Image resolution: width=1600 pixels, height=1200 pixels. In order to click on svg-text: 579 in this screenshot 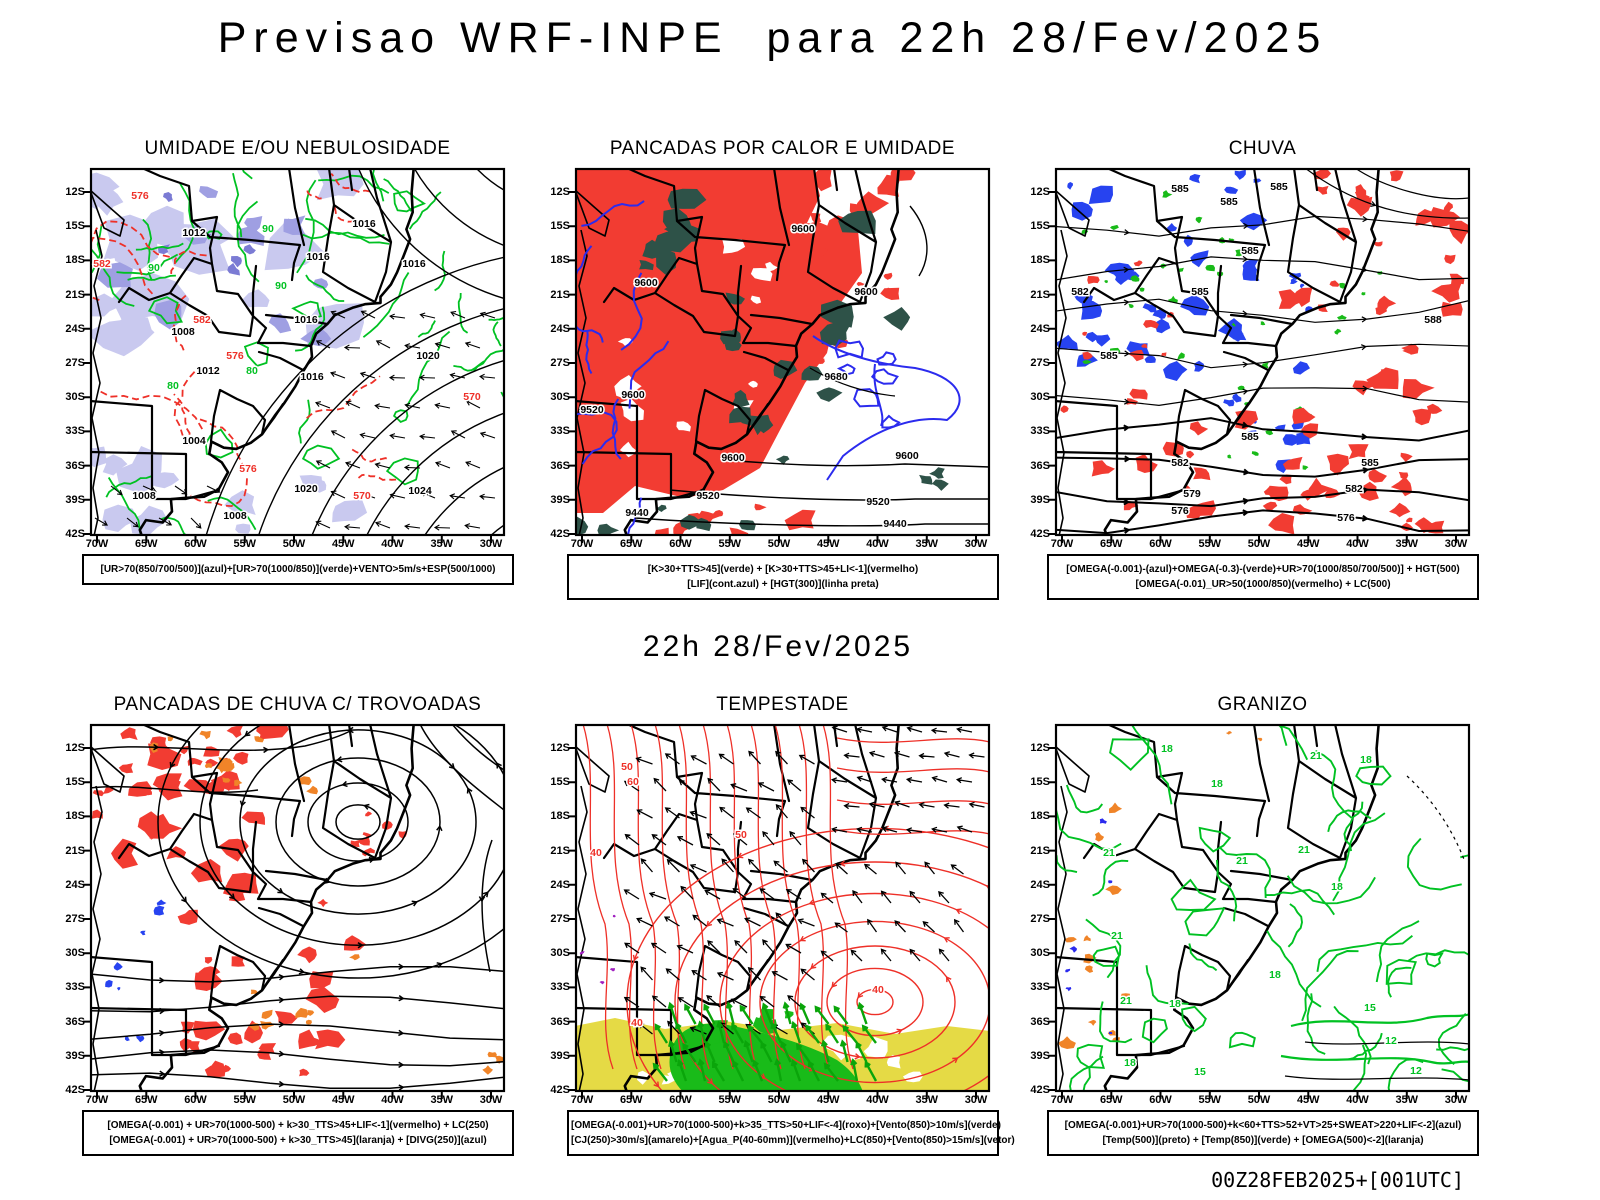, I will do `click(1192, 494)`.